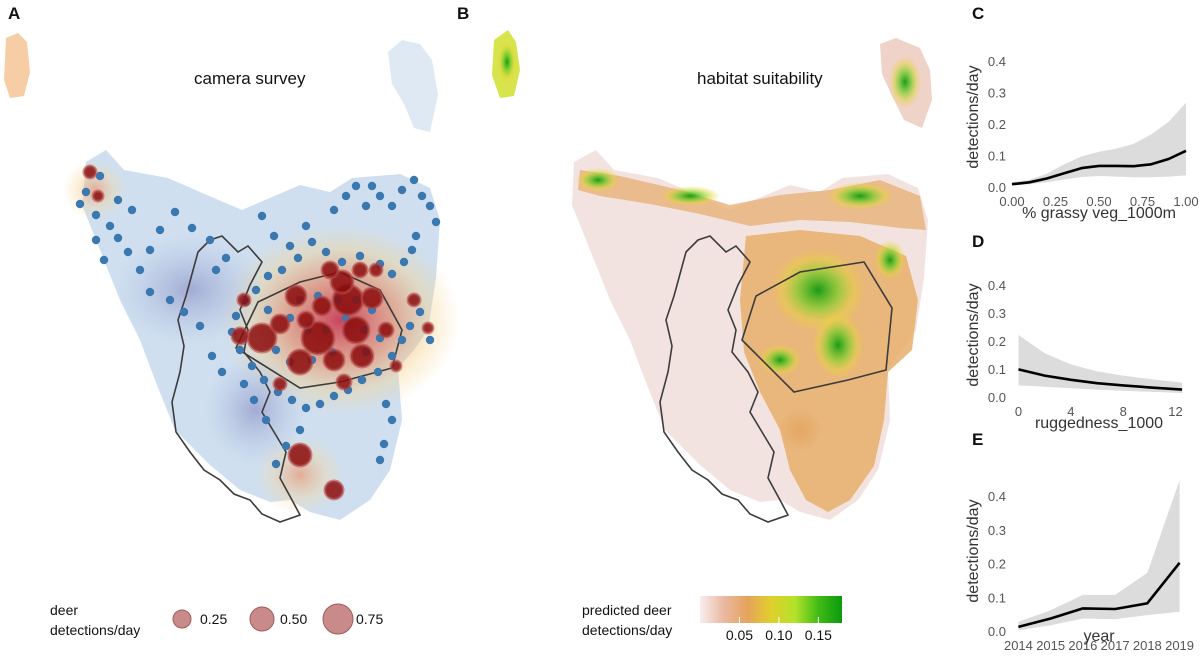 The image size is (1200, 657). I want to click on habitat-green-midlands, so click(818, 290).